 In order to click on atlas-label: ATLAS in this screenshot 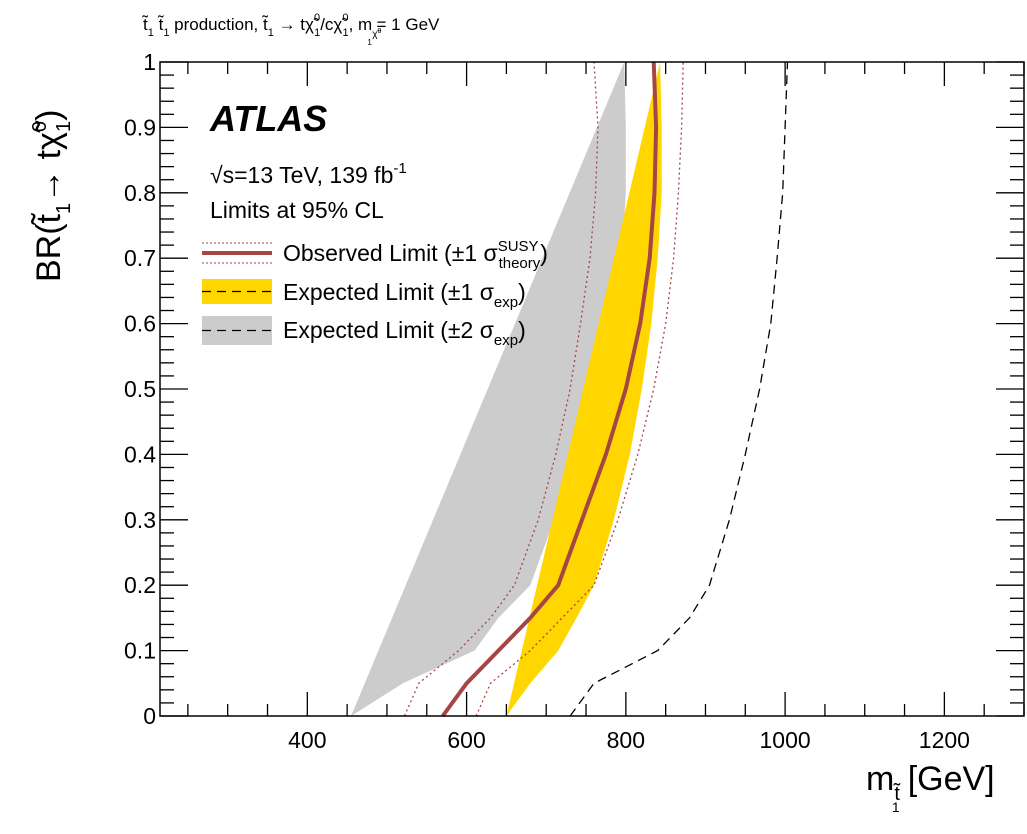, I will do `click(268, 118)`.